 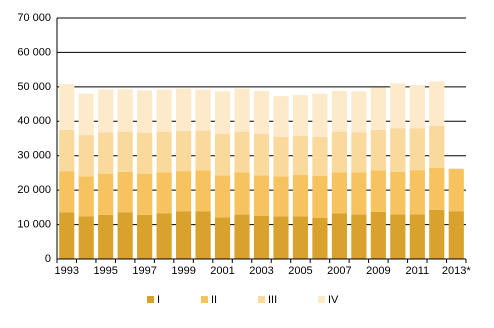 I want to click on x-tick-label: 2009, so click(x=378, y=271).